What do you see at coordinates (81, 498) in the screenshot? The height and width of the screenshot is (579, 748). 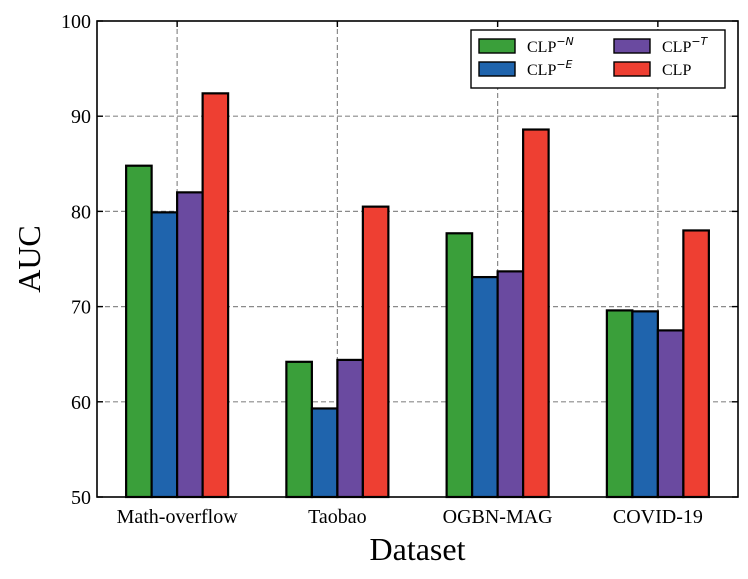 I see `y-tick-label: 50` at bounding box center [81, 498].